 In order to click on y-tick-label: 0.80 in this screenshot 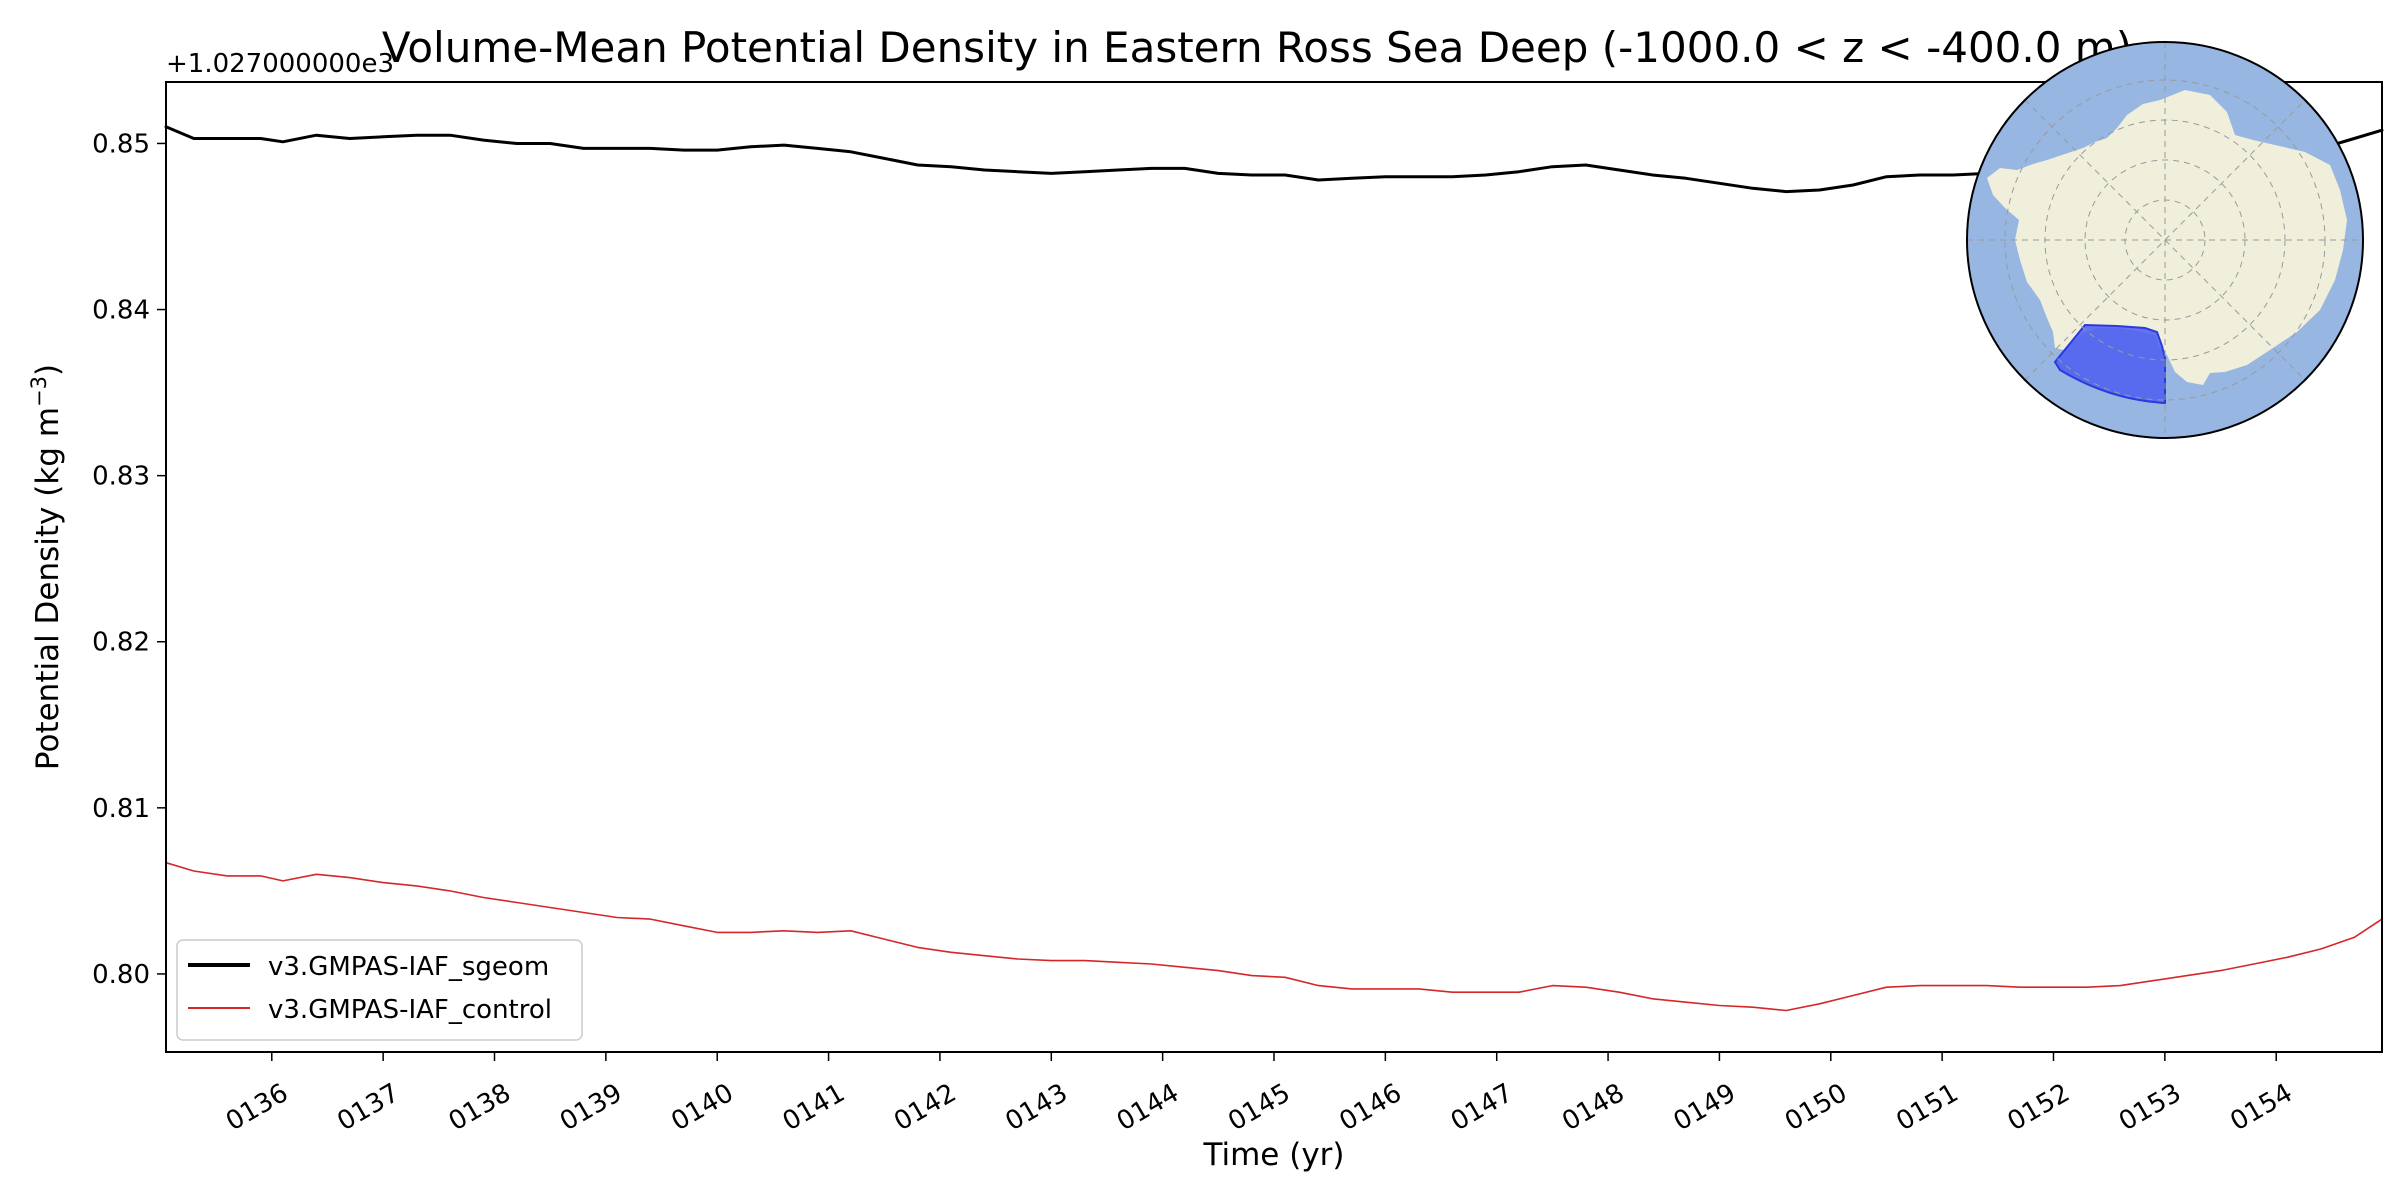, I will do `click(121, 975)`.